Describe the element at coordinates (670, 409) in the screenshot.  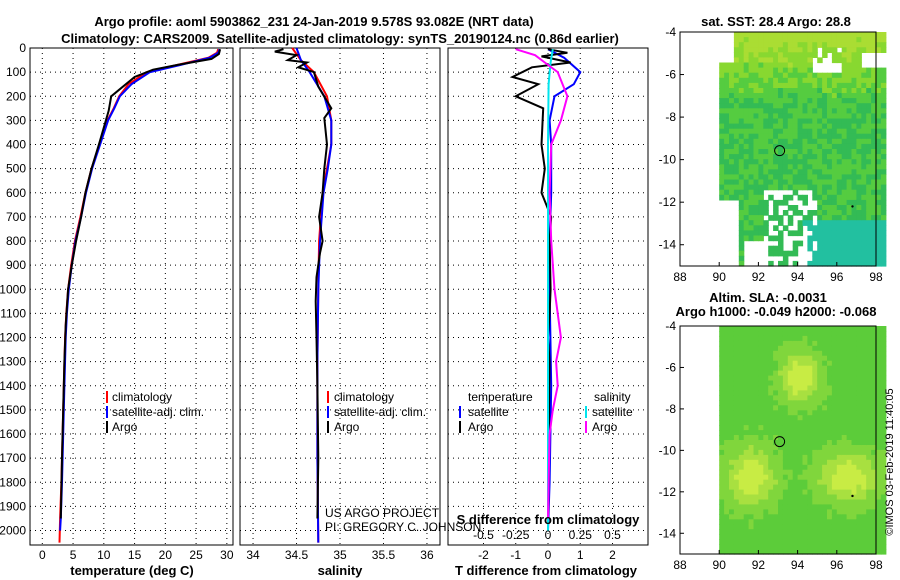
I see `map-y-tick-label: -8` at that location.